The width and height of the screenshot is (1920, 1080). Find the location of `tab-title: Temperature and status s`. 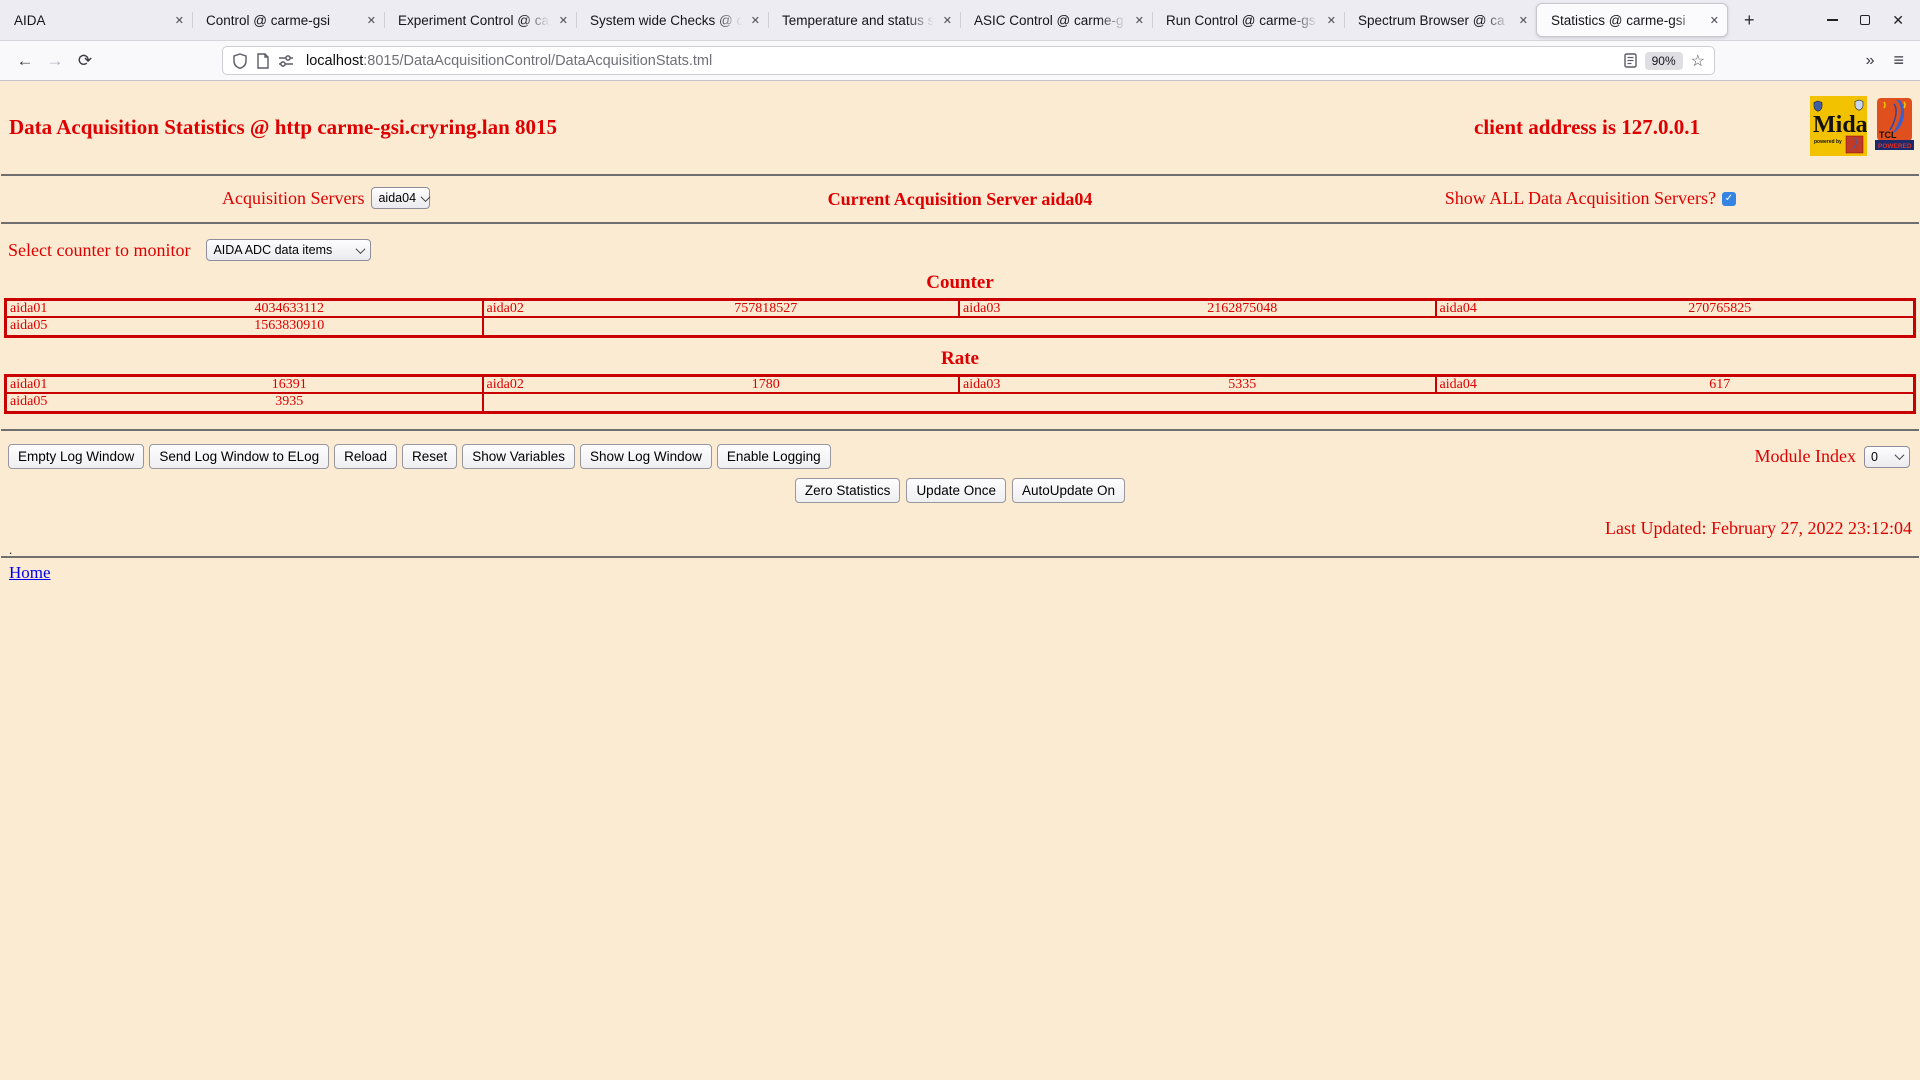

tab-title: Temperature and status s is located at coordinates (858, 20).